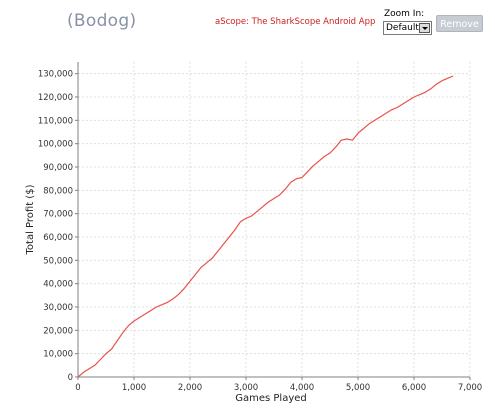  What do you see at coordinates (55, 98) in the screenshot?
I see `y-tick-label: 120,000` at bounding box center [55, 98].